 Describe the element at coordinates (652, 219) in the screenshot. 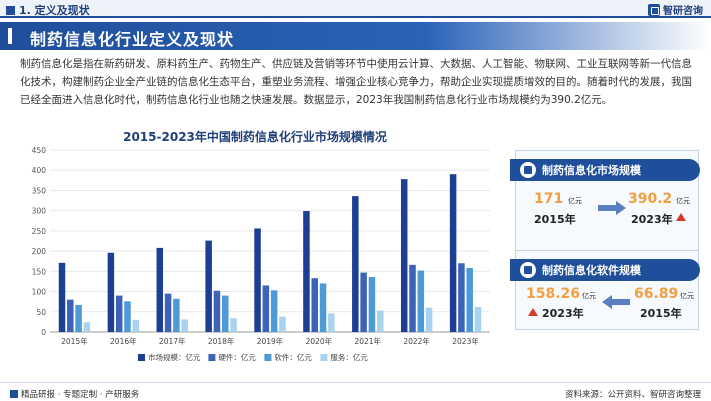

I see `card-right-year: 2023年` at that location.